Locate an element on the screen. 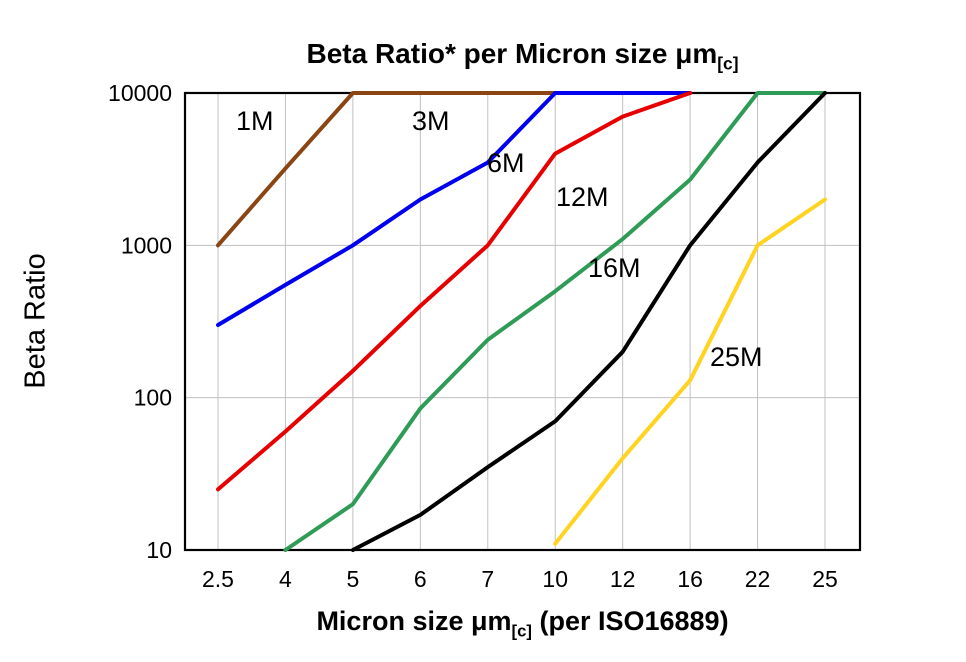 The width and height of the screenshot is (966, 662). x-tick-label: 6 is located at coordinates (420, 579).